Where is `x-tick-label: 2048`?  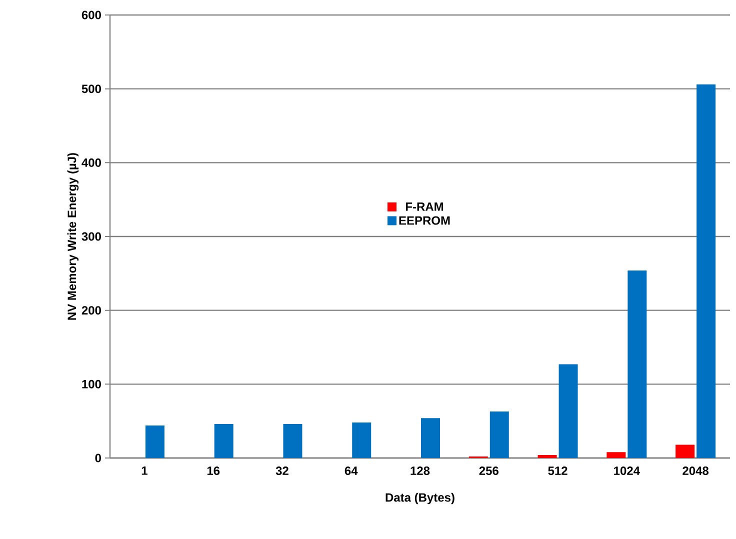 x-tick-label: 2048 is located at coordinates (695, 471).